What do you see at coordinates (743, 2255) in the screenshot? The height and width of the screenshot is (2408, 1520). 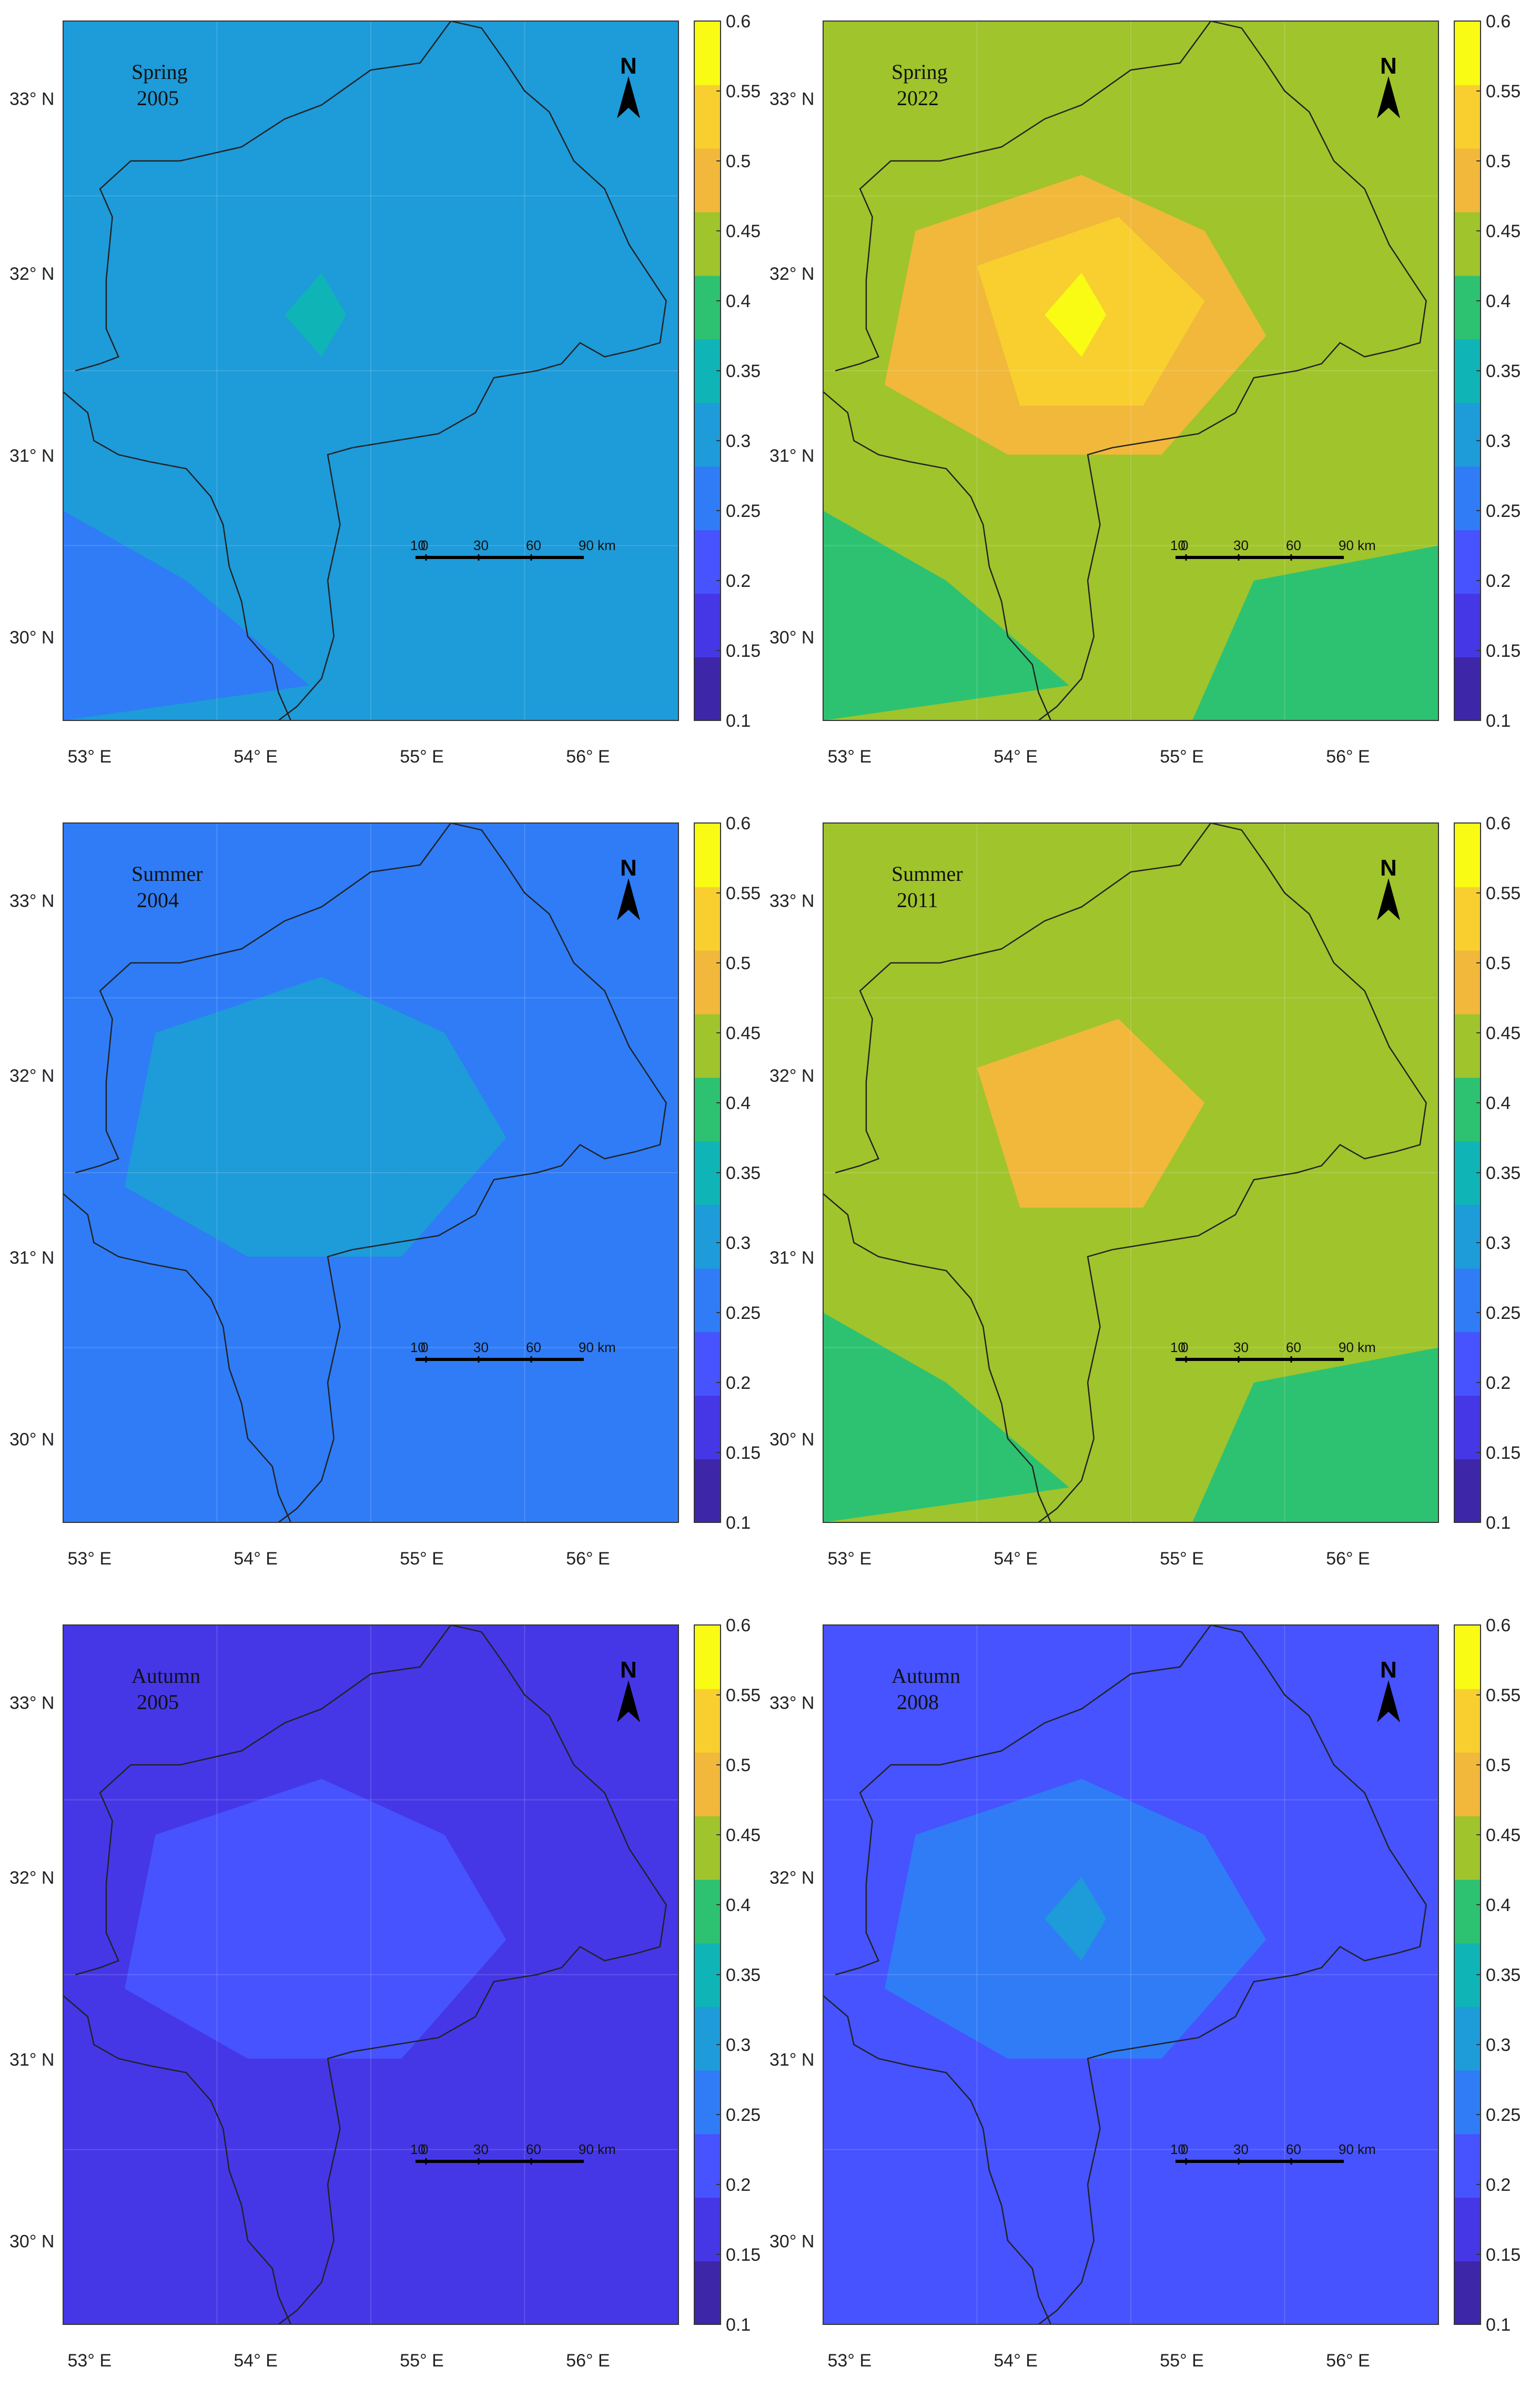 I see `colorbar-tick-label: 0.15` at bounding box center [743, 2255].